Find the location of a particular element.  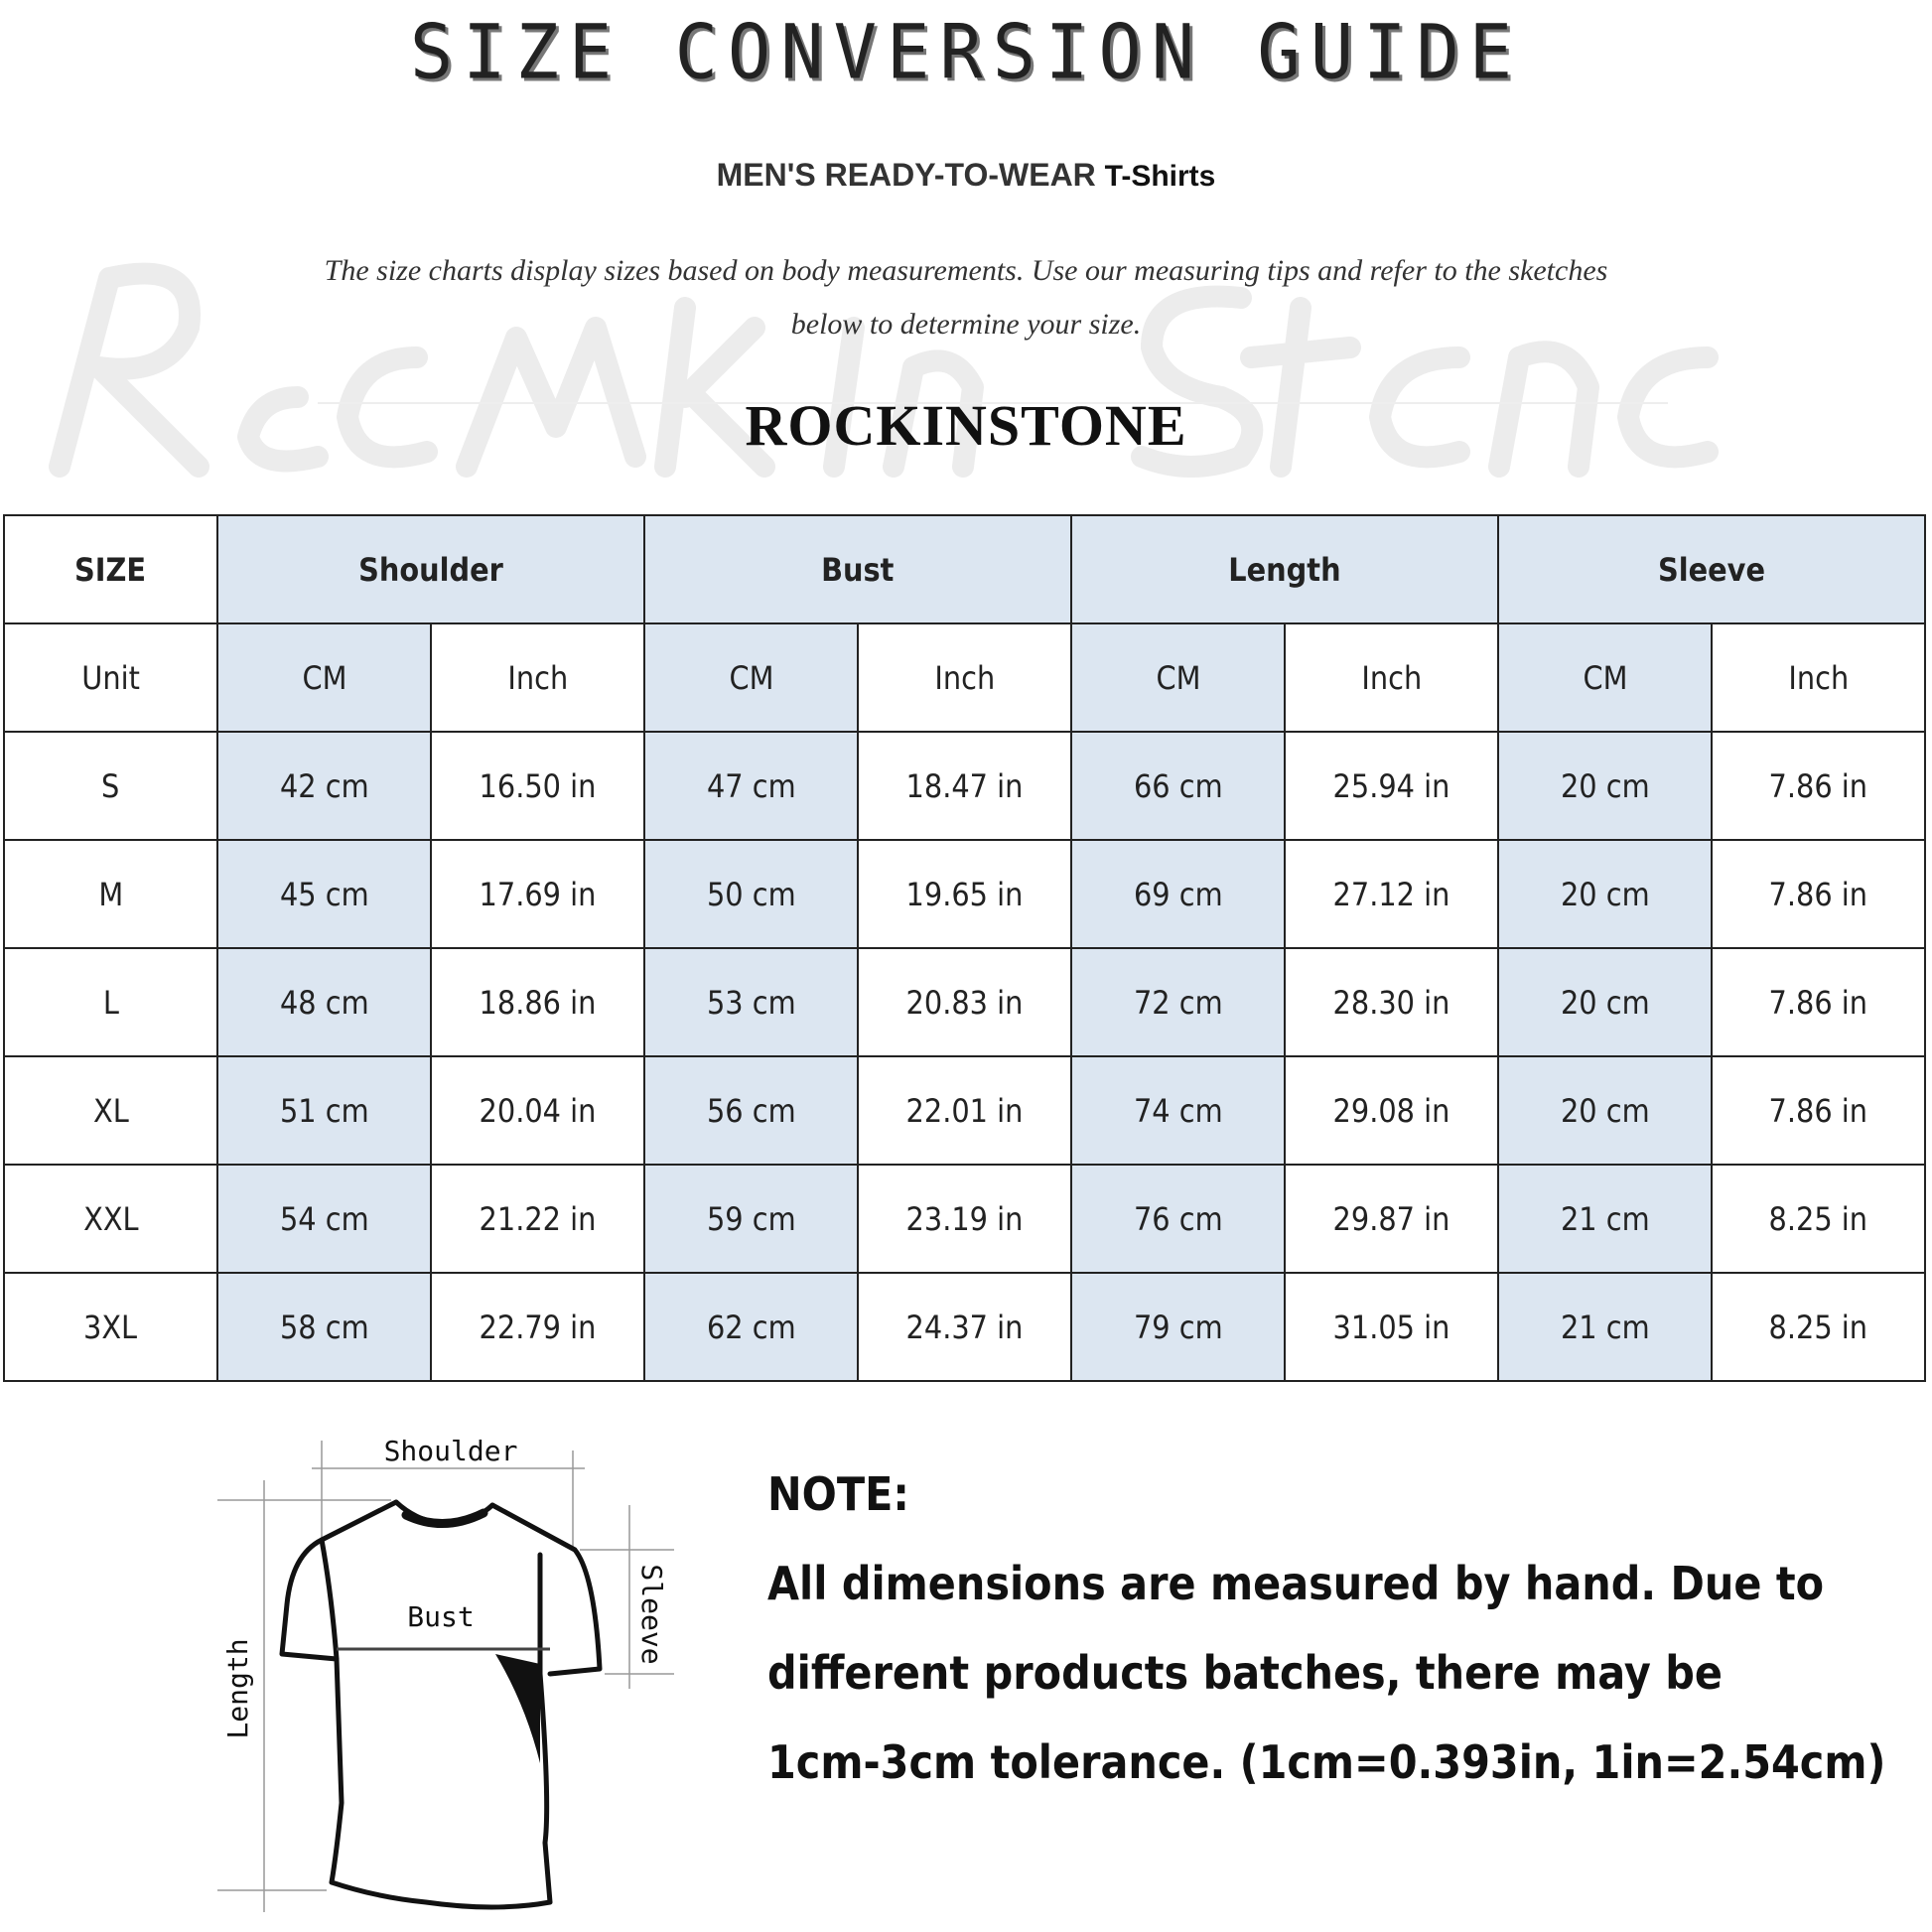

value-cell: 22.79 in is located at coordinates (537, 1327).